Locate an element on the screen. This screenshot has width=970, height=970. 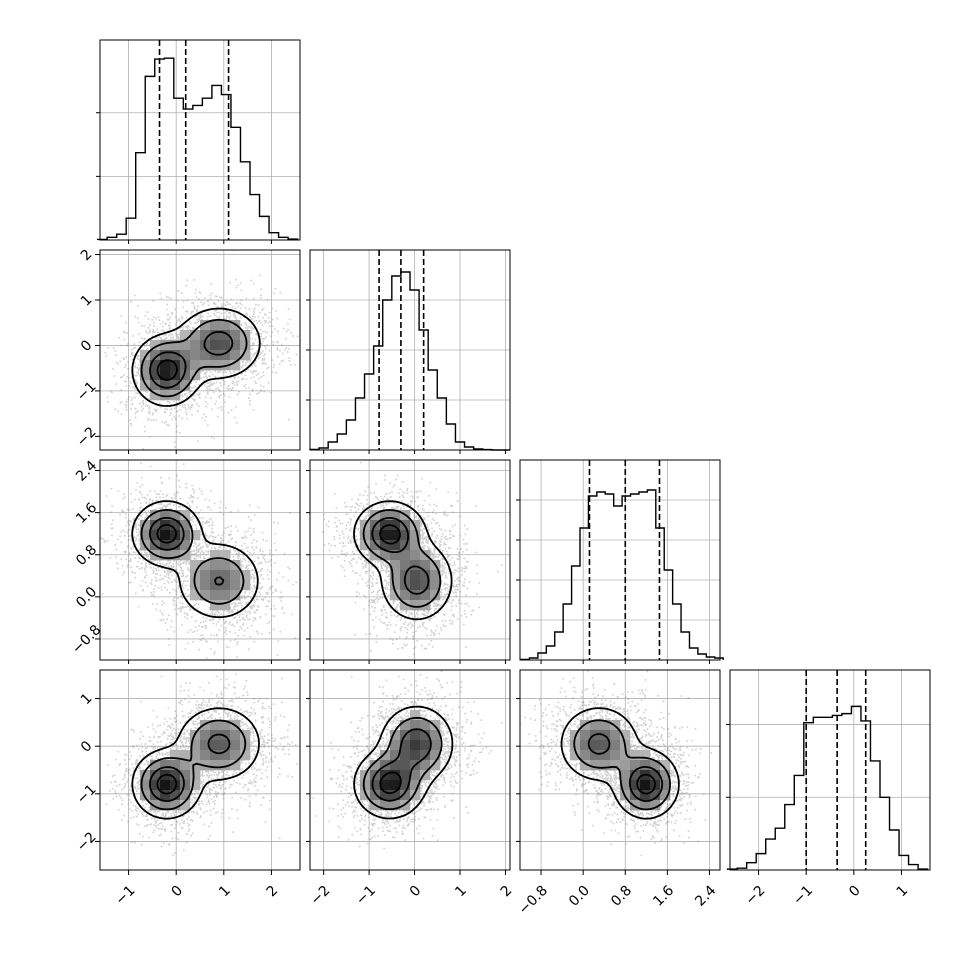
y-tick-label: 1.6 is located at coordinates (86, 513).